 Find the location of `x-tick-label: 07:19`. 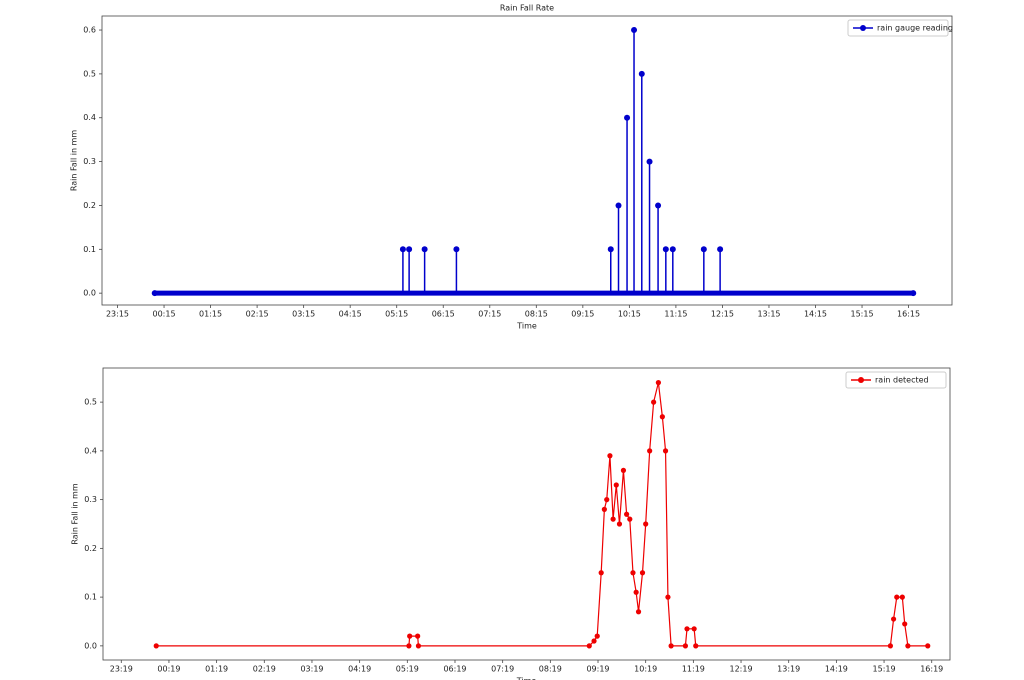

x-tick-label: 07:19 is located at coordinates (502, 669).